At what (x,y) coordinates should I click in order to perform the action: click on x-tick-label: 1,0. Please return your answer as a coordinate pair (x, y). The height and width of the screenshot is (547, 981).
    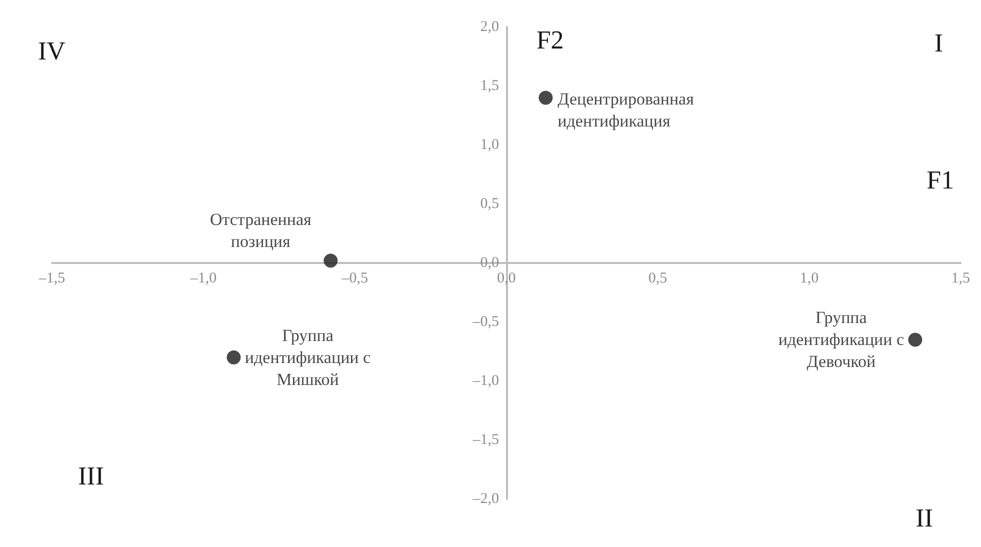
    Looking at the image, I should click on (809, 278).